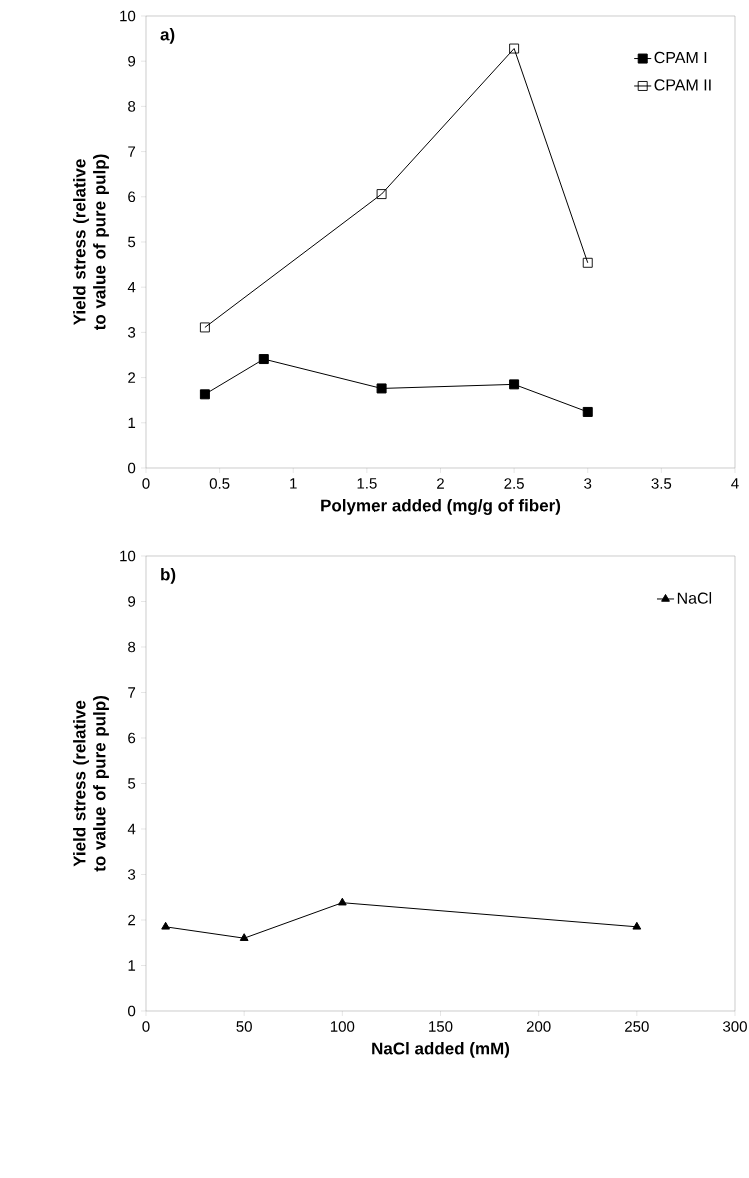 The height and width of the screenshot is (1178, 749). What do you see at coordinates (441, 1026) in the screenshot?
I see `x-tick-label: 150` at bounding box center [441, 1026].